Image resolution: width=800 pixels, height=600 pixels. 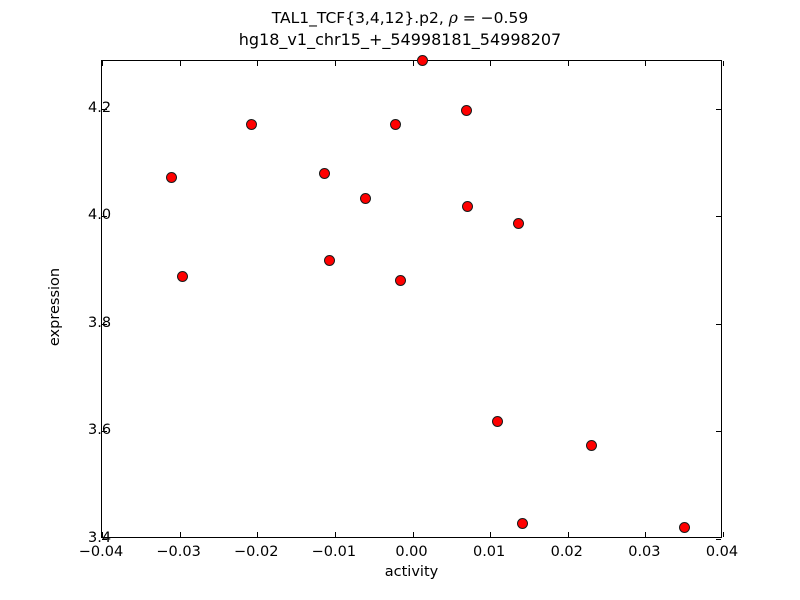 I want to click on y-axis-label: expression, so click(x=55, y=307).